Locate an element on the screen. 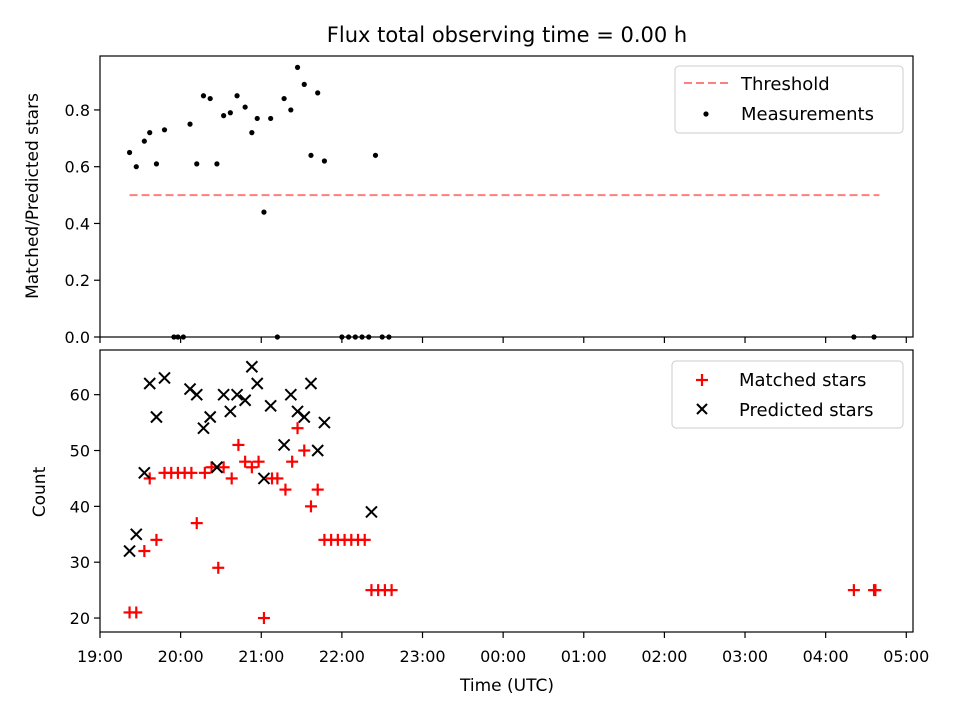 The height and width of the screenshot is (720, 960). x-tick-label: 22:00 is located at coordinates (342, 656).